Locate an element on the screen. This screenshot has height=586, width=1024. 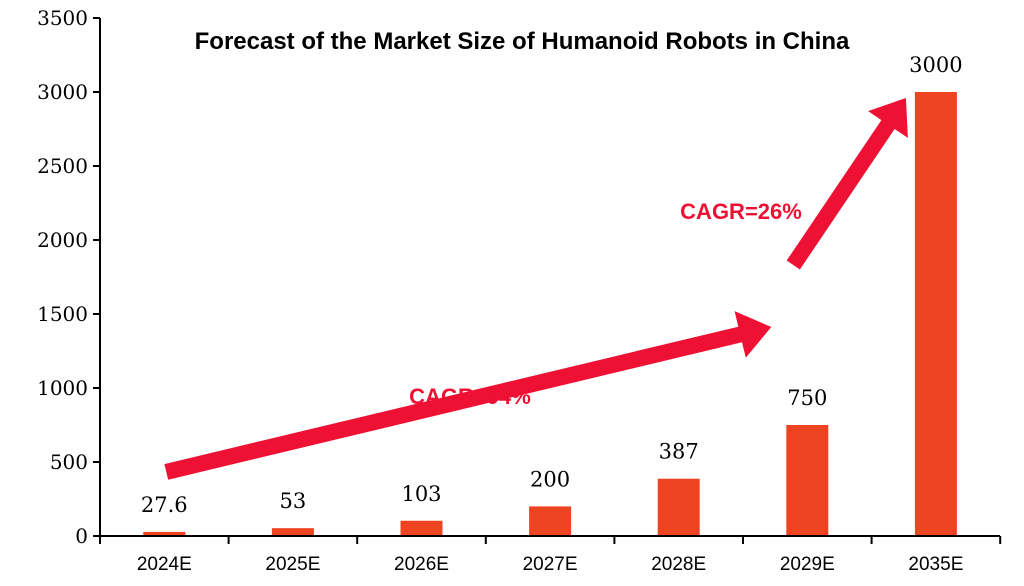
bar-2027E is located at coordinates (550, 521).